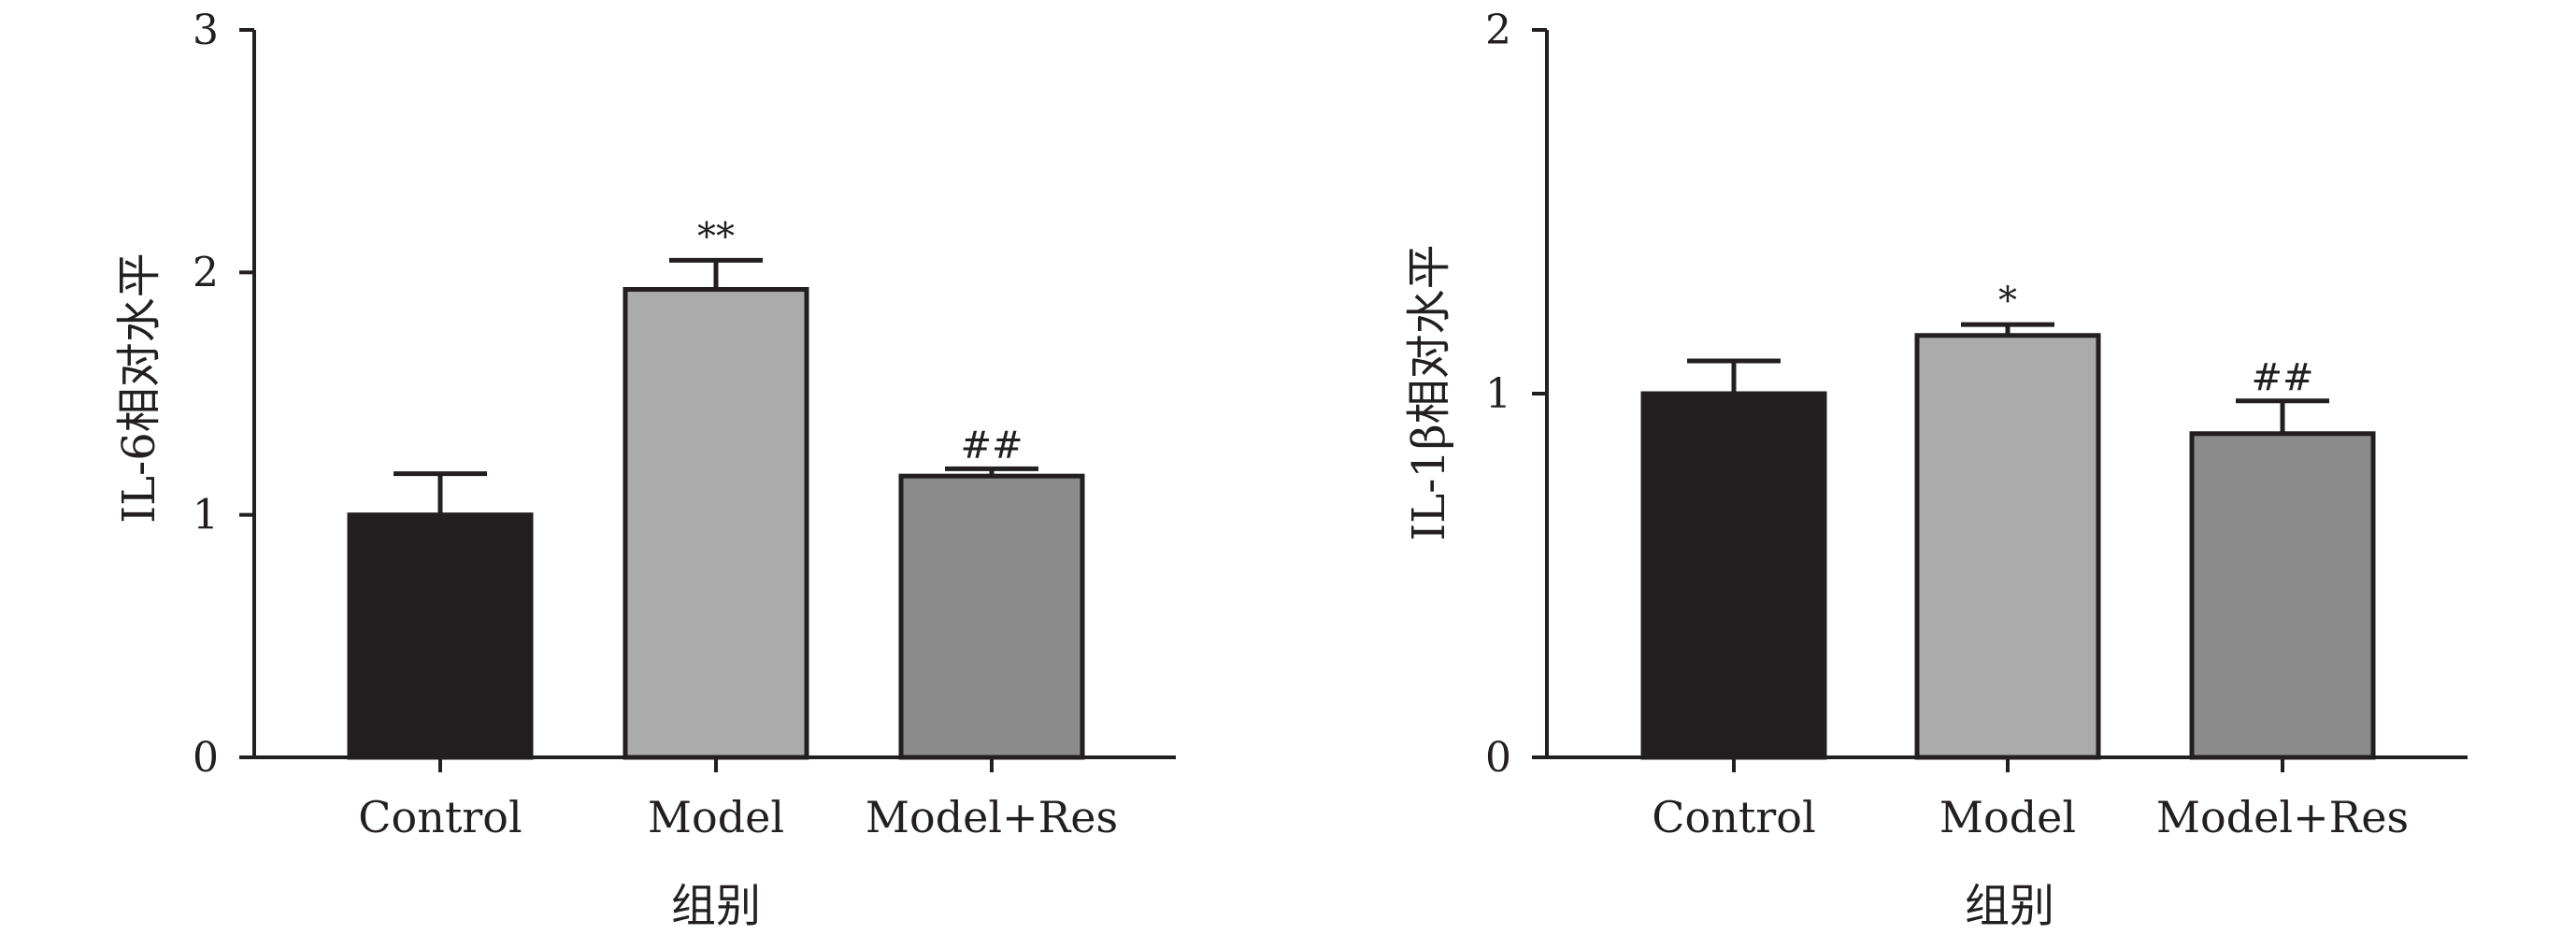  Describe the element at coordinates (206, 31) in the screenshot. I see `y-tick-label: 3` at that location.